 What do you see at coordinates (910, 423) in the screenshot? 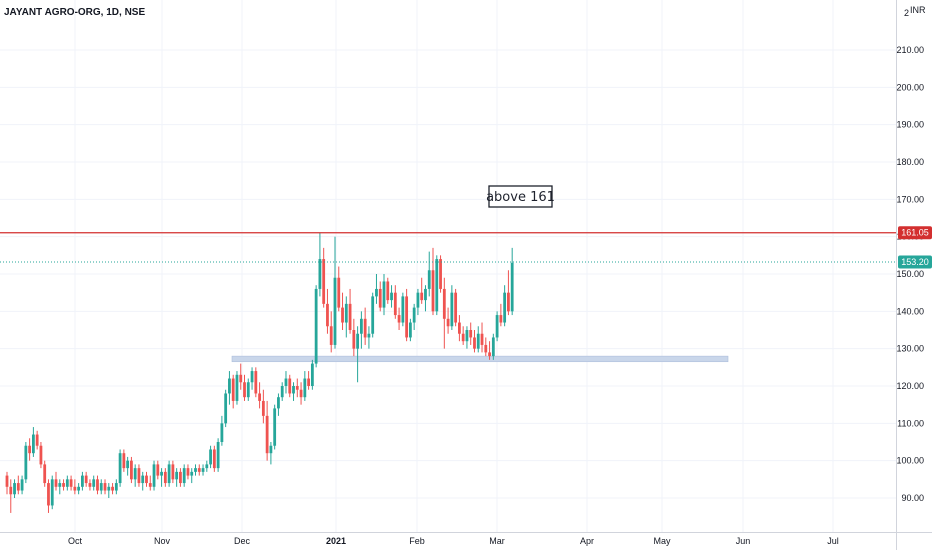
I see `price-tick-label: 110.00` at bounding box center [910, 423].